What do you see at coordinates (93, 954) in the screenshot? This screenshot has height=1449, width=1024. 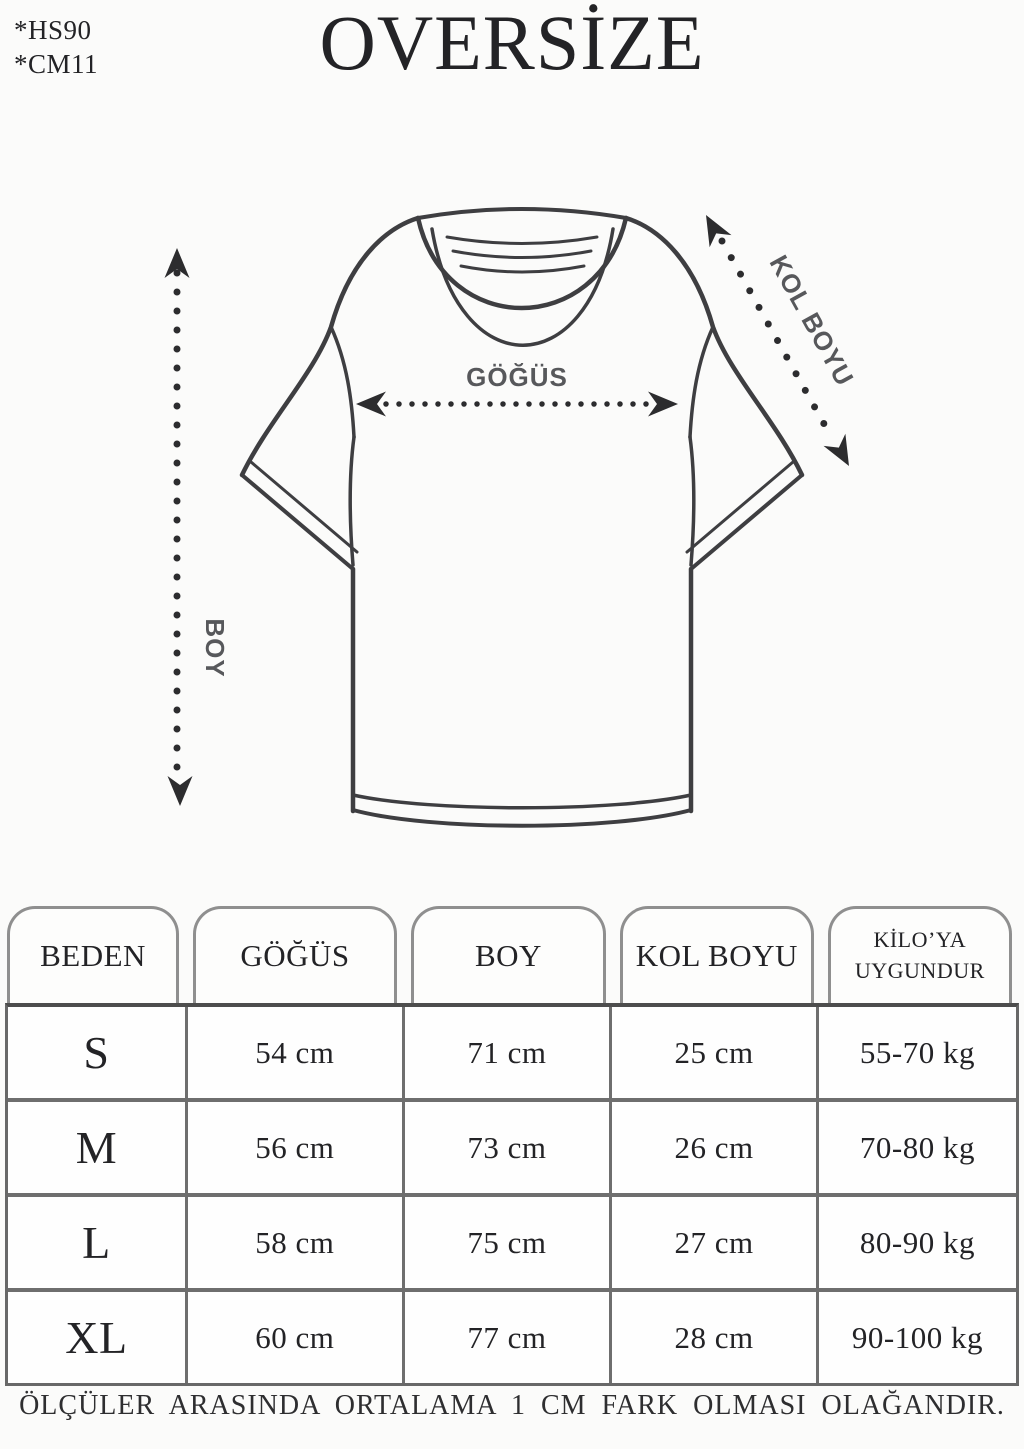 I see `column-header-beden: BEDEN` at bounding box center [93, 954].